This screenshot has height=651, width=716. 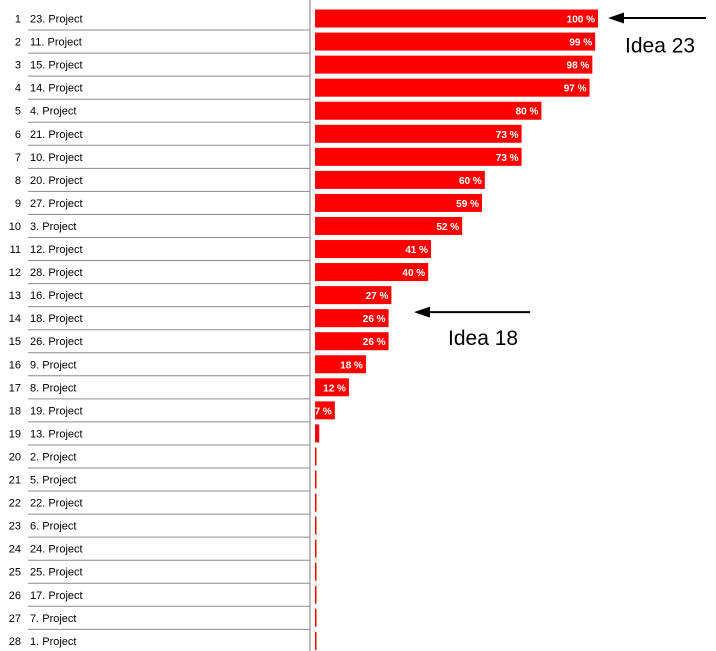 I want to click on category-label: 24. Project, so click(x=56, y=550).